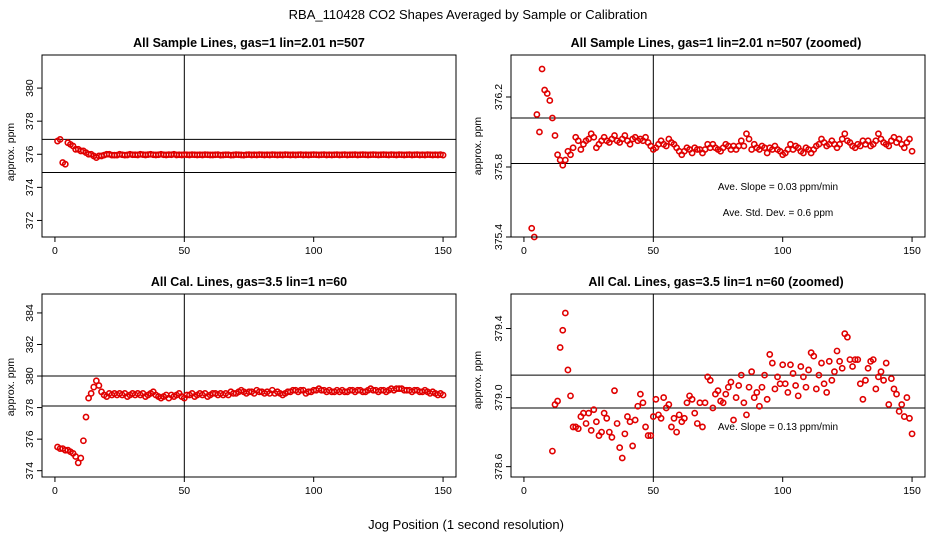 The height and width of the screenshot is (540, 936). What do you see at coordinates (249, 282) in the screenshot?
I see `panel-title: All Cal. Lines, gas=3.5 lin=1 n=60` at bounding box center [249, 282].